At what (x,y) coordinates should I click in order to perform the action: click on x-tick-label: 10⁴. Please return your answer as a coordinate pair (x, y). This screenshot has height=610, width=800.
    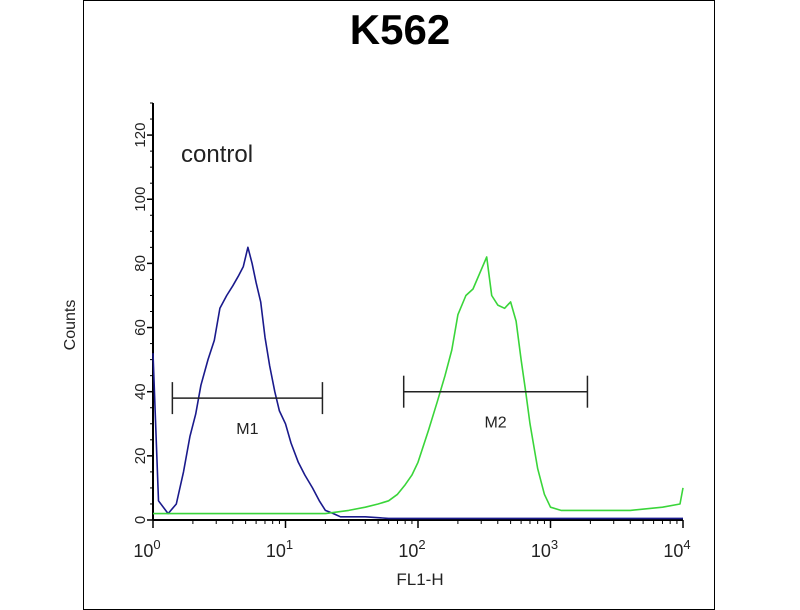
    Looking at the image, I should click on (676, 549).